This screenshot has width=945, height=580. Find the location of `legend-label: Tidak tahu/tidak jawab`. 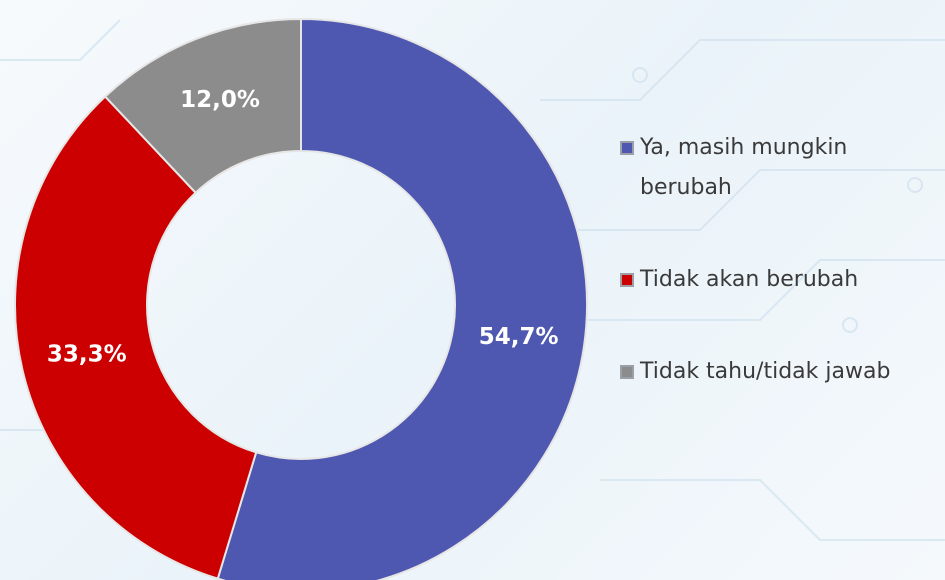

legend-label: Tidak tahu/tidak jawab is located at coordinates (765, 371).